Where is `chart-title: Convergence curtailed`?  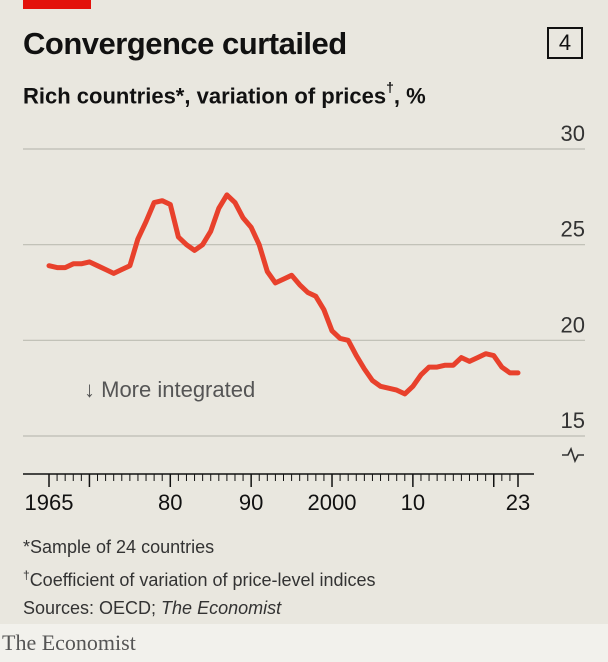 chart-title: Convergence curtailed is located at coordinates (185, 43).